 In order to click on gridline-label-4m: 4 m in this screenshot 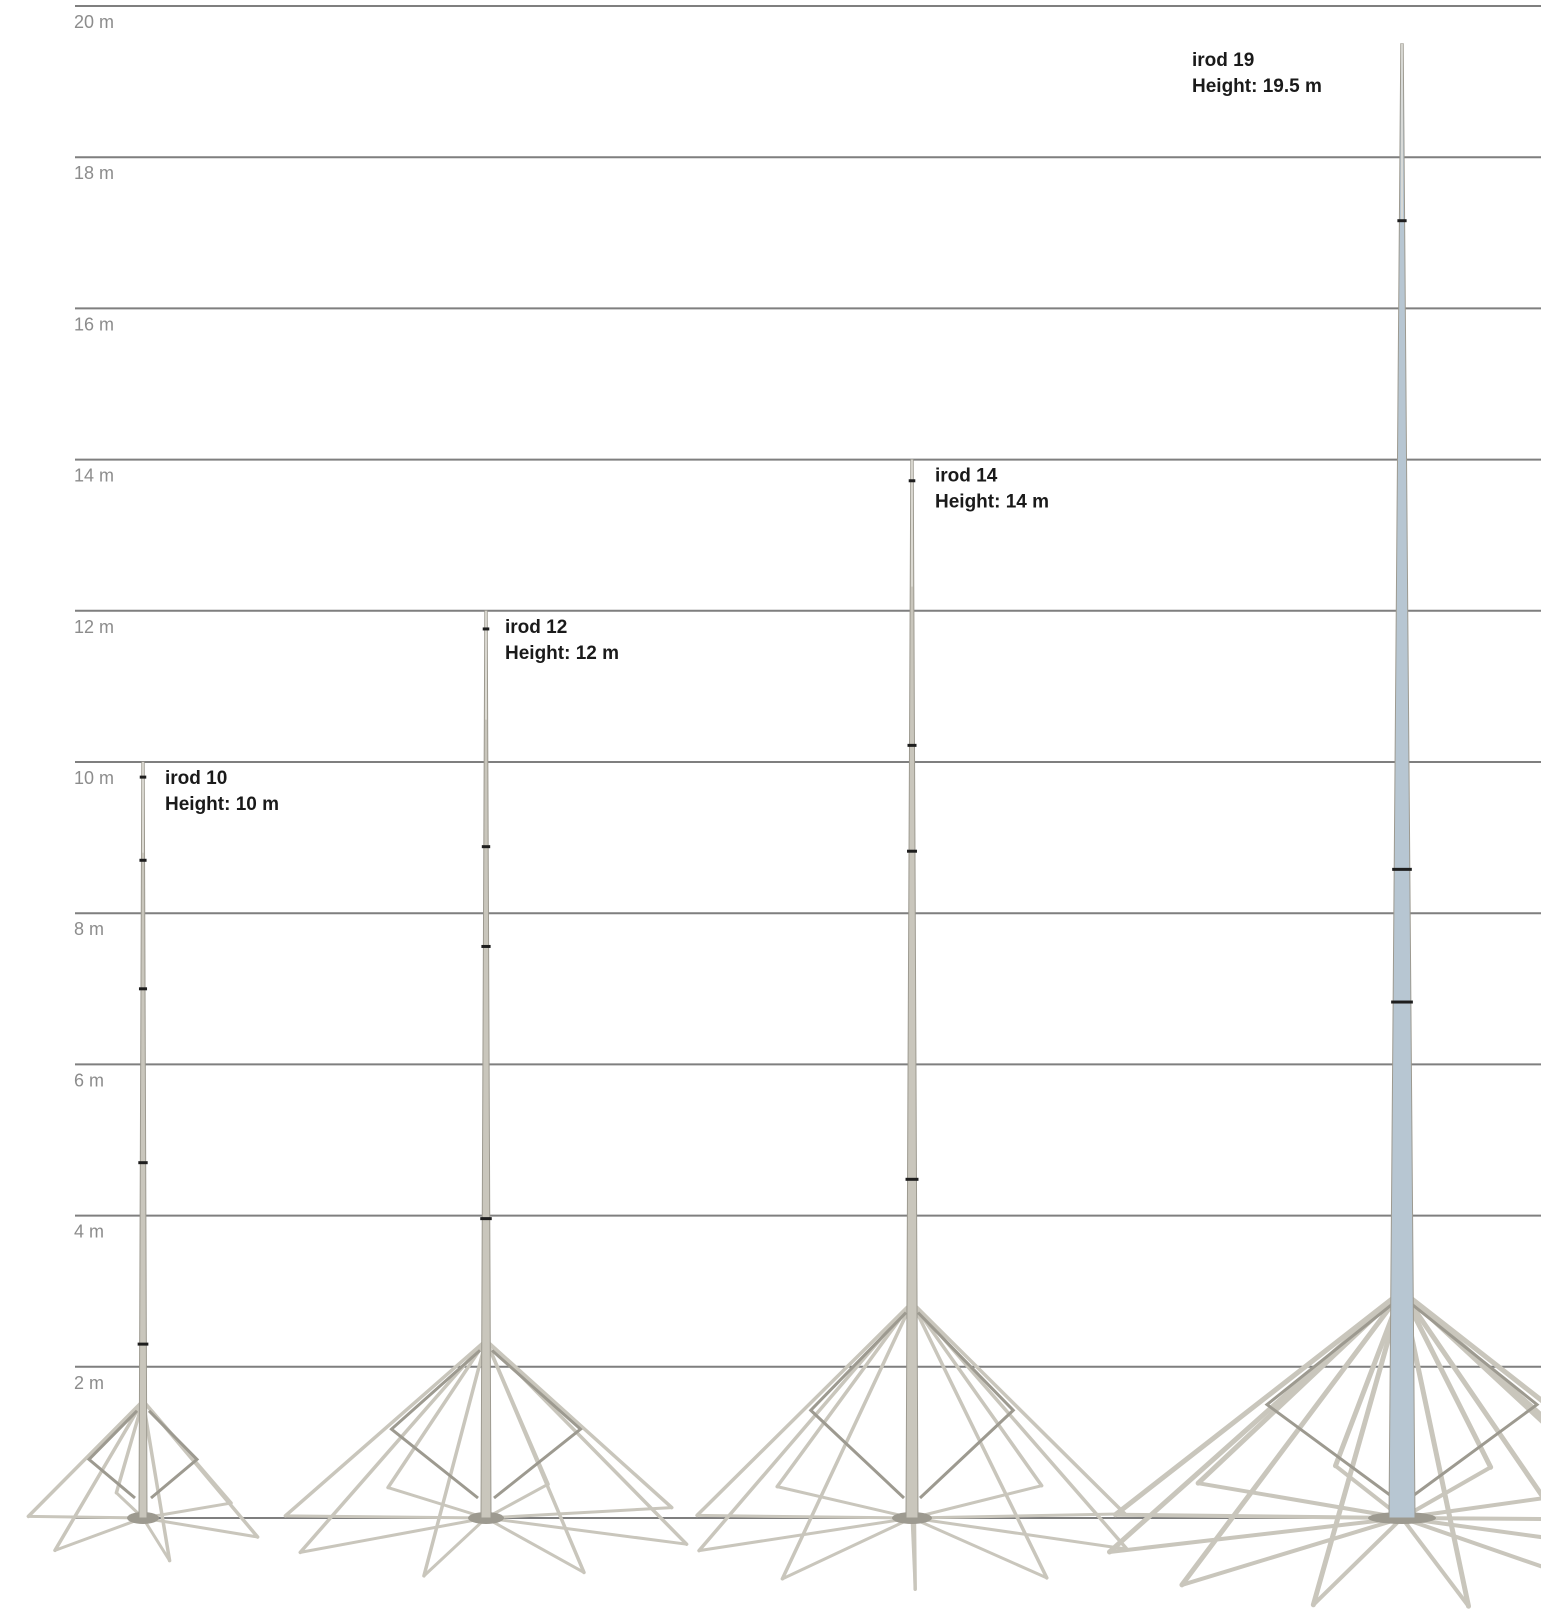, I will do `click(89, 1232)`.